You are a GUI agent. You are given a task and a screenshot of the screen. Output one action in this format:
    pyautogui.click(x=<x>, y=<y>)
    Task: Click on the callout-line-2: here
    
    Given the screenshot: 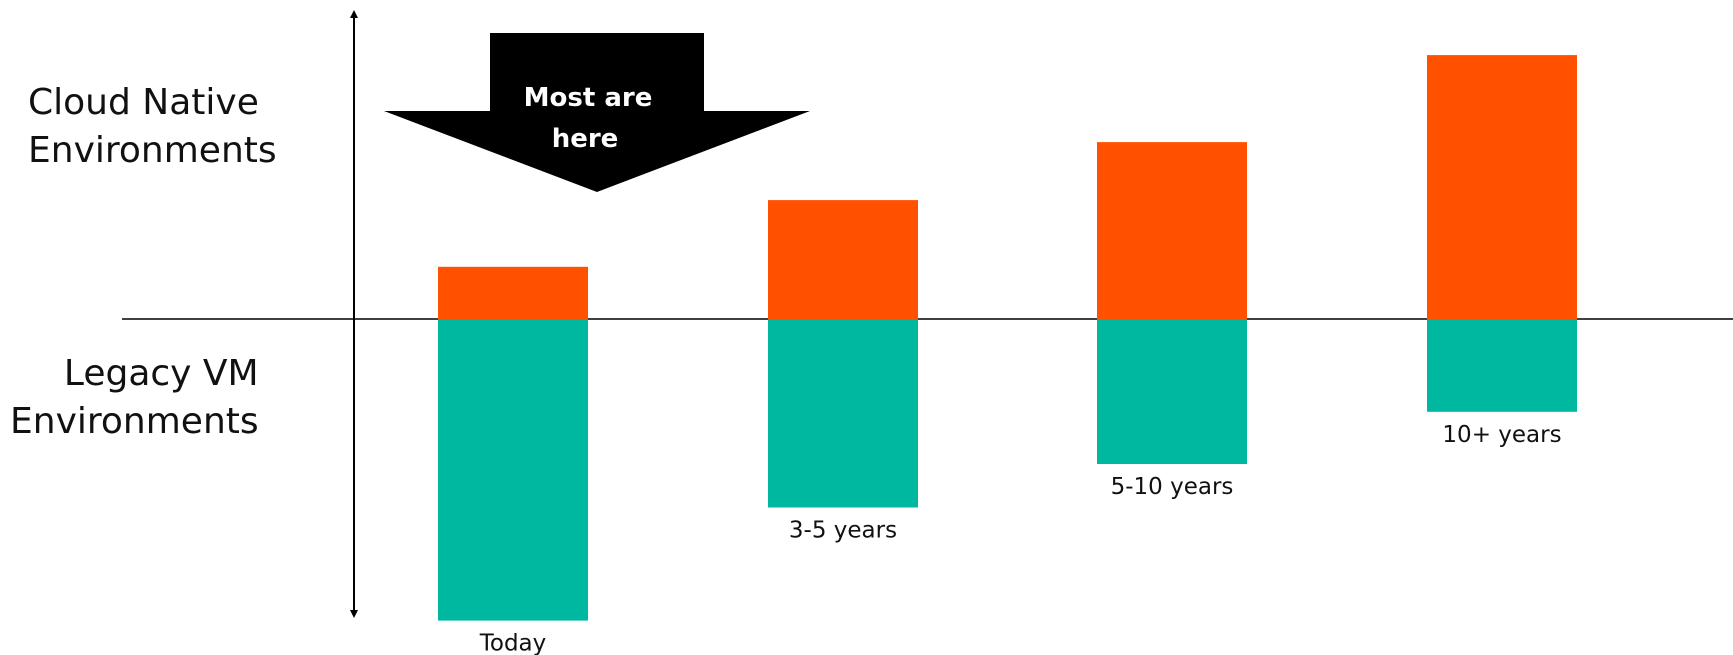 What is the action you would take?
    pyautogui.click(x=585, y=139)
    